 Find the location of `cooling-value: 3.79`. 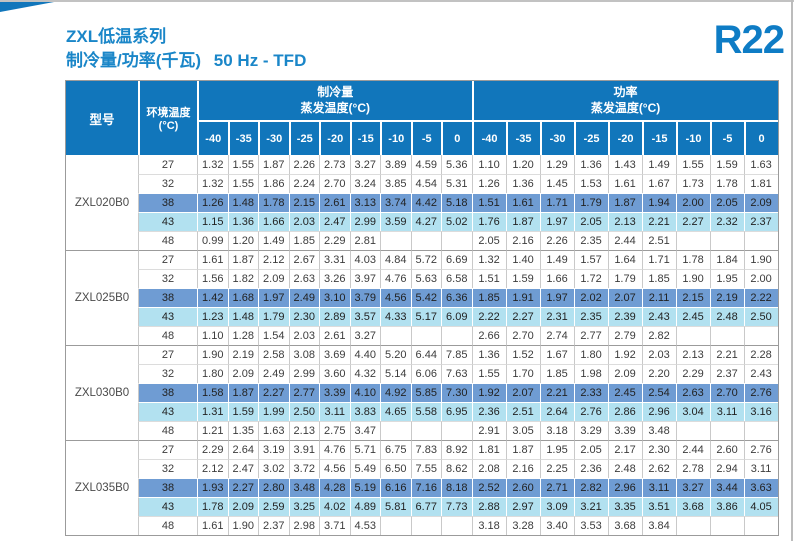

cooling-value: 3.79 is located at coordinates (364, 297).